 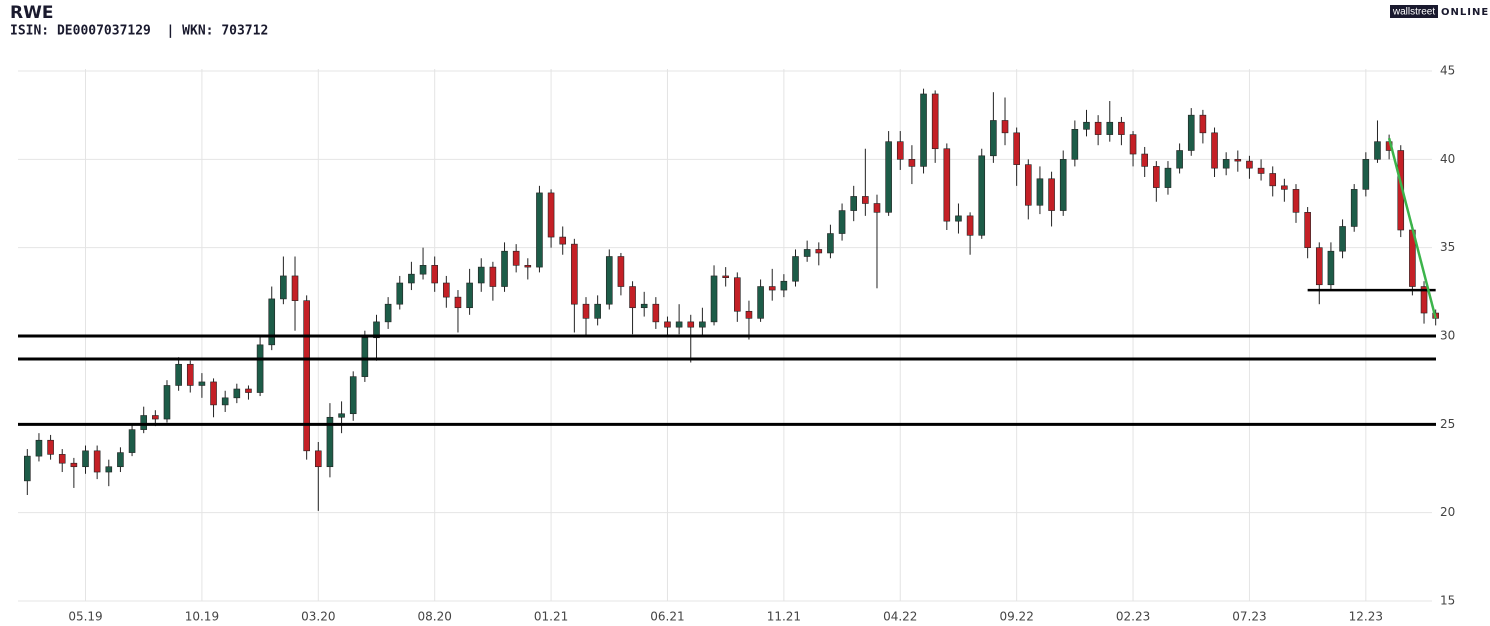 What do you see at coordinates (1447, 247) in the screenshot?
I see `y-tick-label: 35` at bounding box center [1447, 247].